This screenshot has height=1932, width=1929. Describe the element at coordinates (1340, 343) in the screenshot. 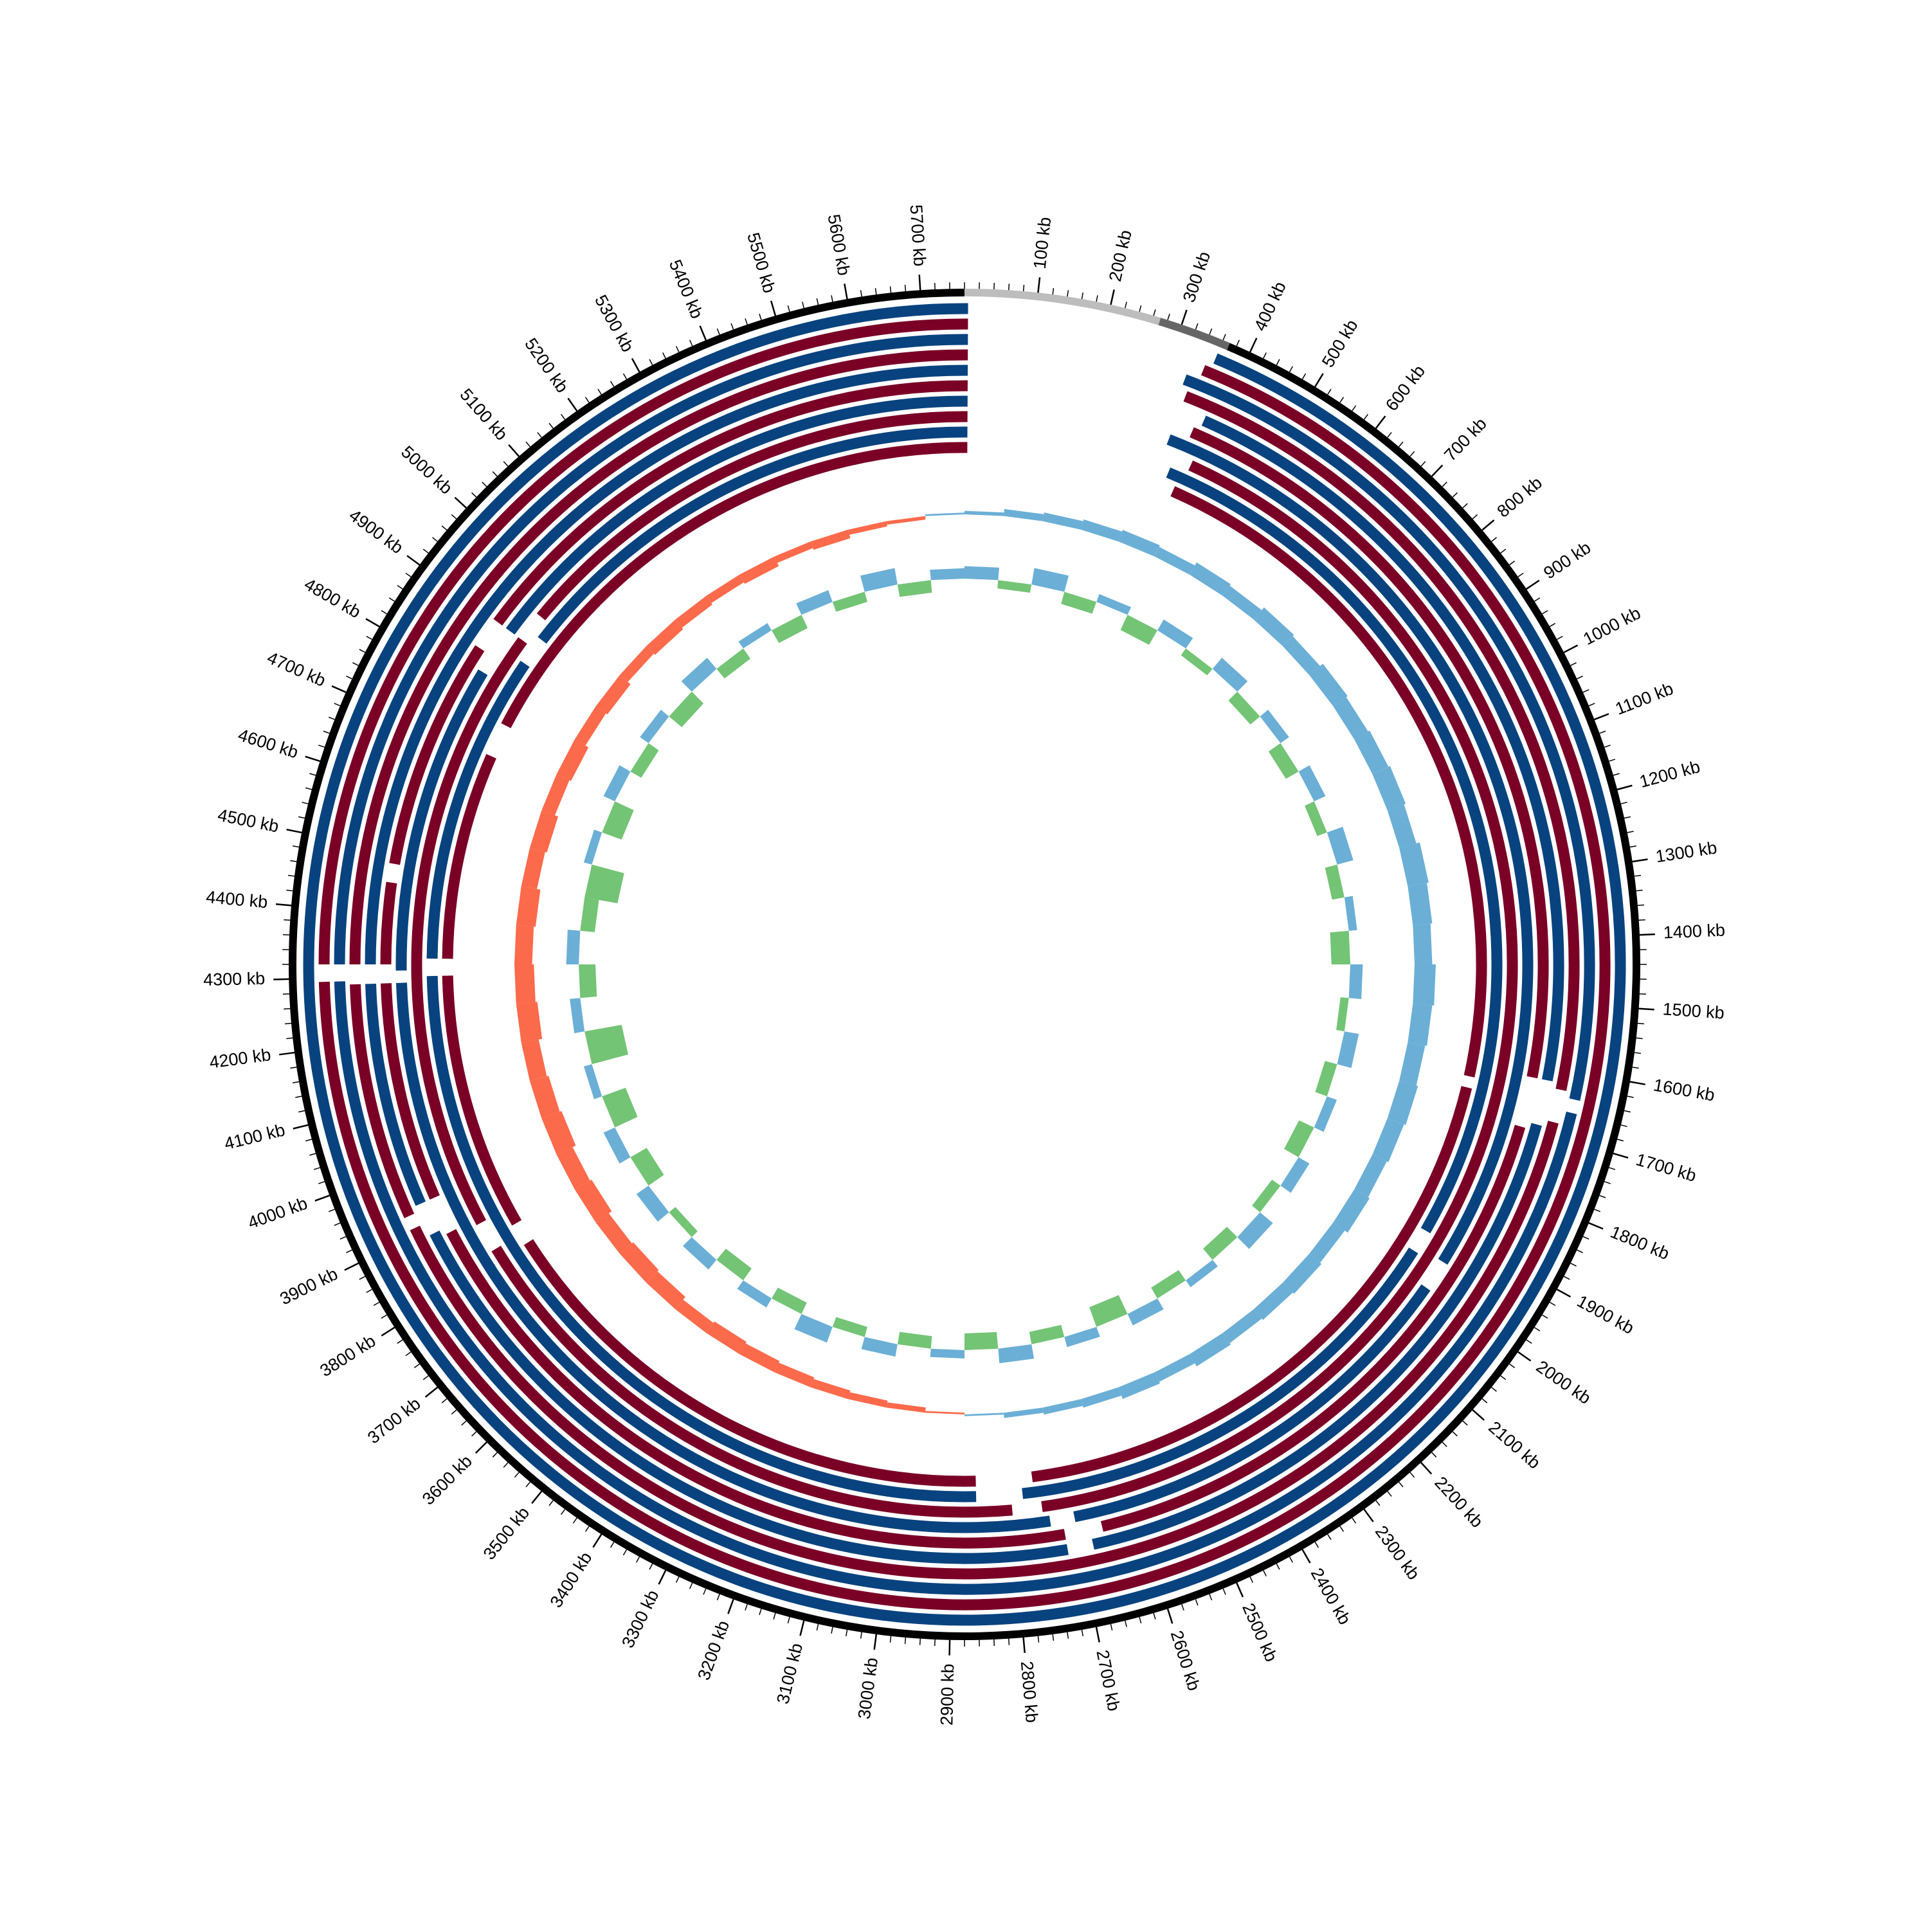

I see `tick-label: 500 kb` at that location.